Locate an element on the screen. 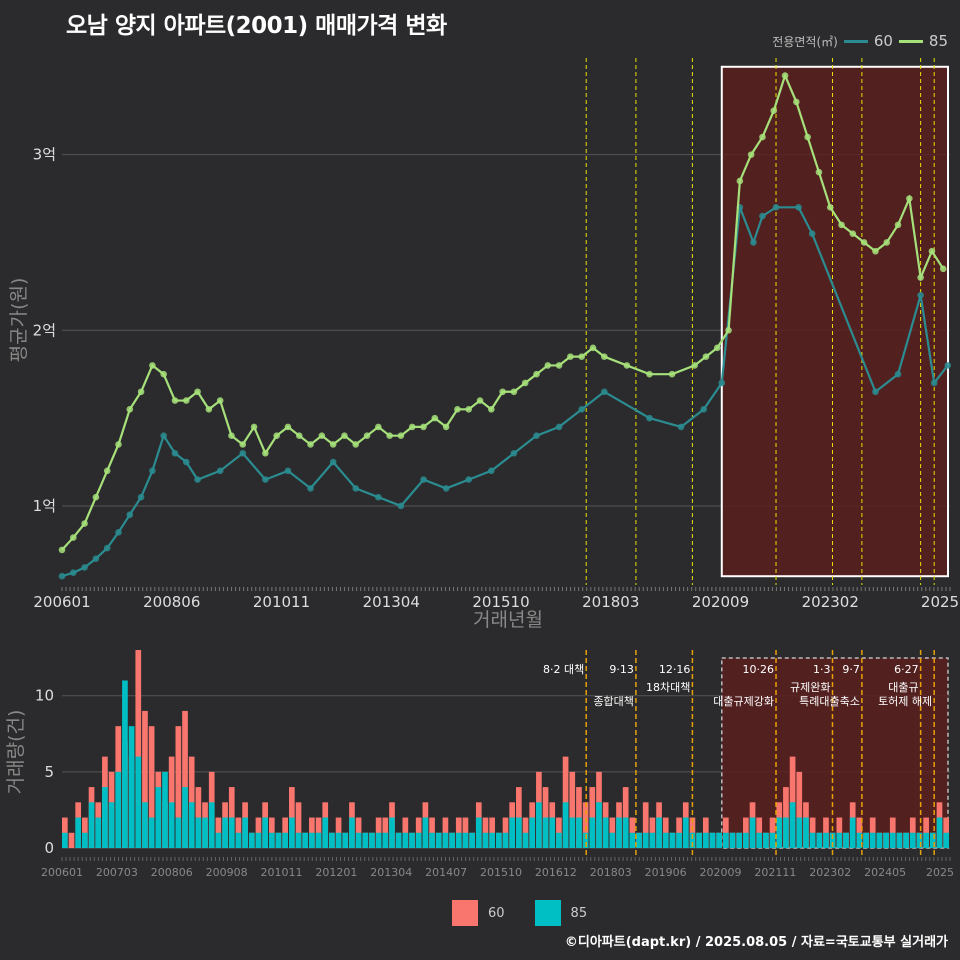 This screenshot has width=960, height=960. x-tick-label-bottom: 2025 is located at coordinates (940, 872).